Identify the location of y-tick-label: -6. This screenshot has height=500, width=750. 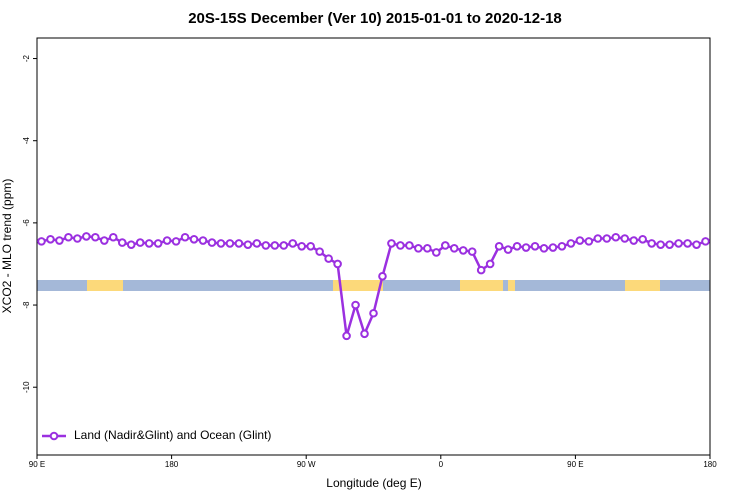
(26, 223).